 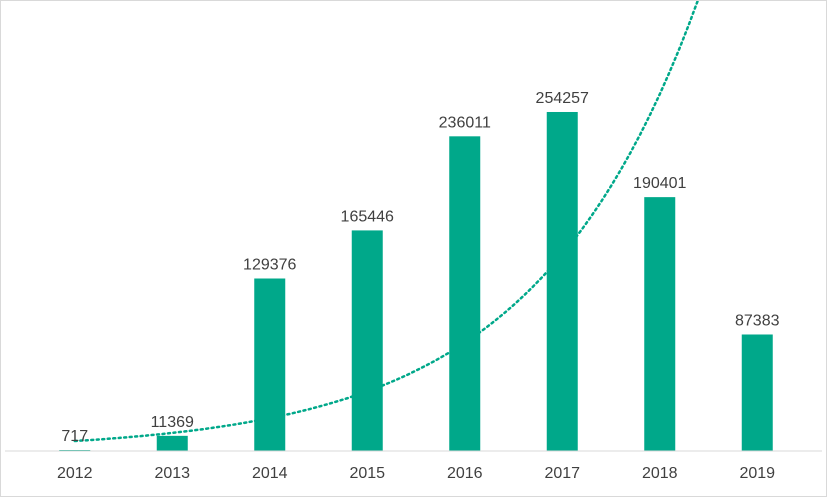 I want to click on data-label-2012: 717, so click(x=74, y=436).